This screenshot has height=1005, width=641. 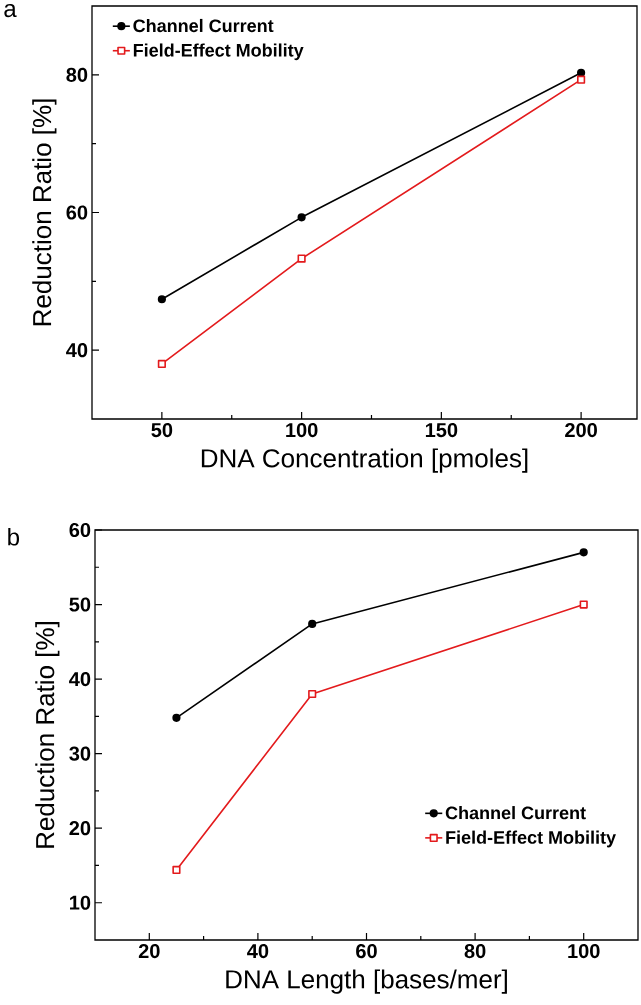 What do you see at coordinates (258, 951) in the screenshot?
I see `x-tick-label: 40` at bounding box center [258, 951].